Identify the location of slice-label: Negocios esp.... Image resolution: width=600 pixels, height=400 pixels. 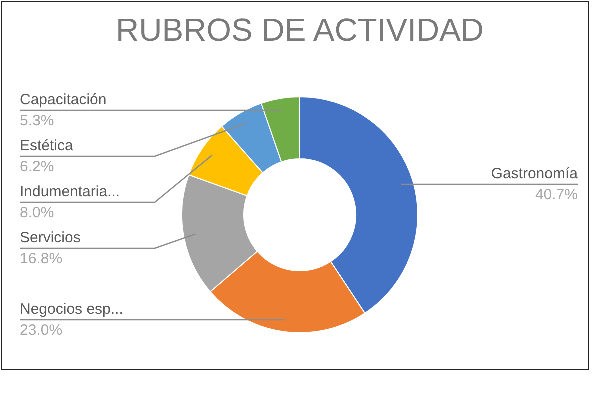
(72, 309).